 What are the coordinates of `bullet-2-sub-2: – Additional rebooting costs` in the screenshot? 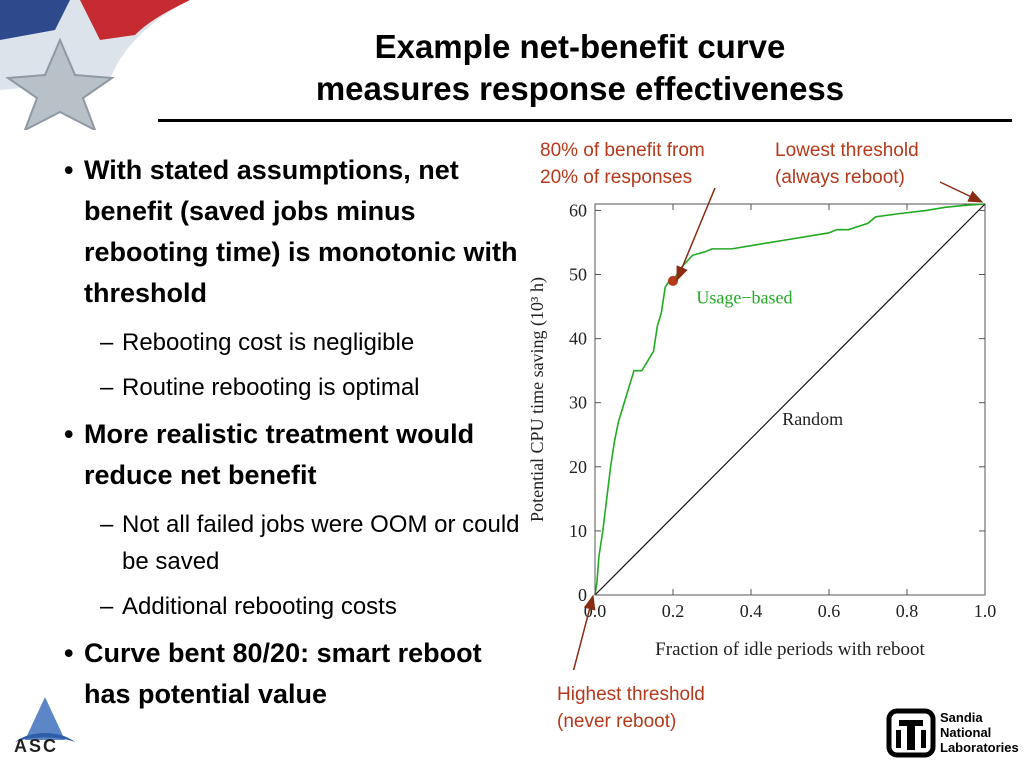 It's located at (248, 606).